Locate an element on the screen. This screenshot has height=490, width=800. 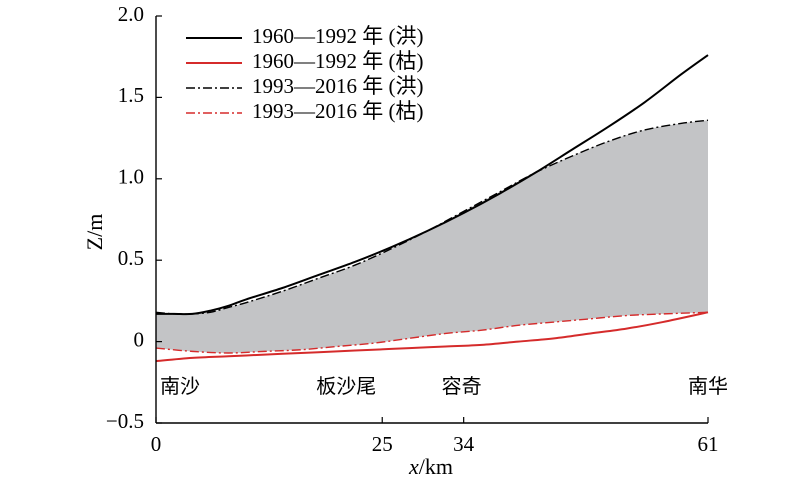
x-axis-title: x/km is located at coordinates (430, 466).